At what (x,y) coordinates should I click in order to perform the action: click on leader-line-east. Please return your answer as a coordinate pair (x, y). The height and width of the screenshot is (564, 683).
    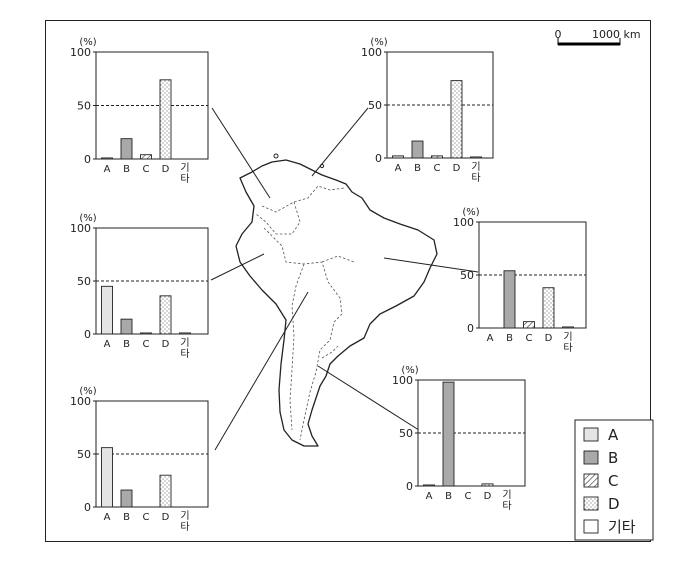
    Looking at the image, I should click on (431, 265).